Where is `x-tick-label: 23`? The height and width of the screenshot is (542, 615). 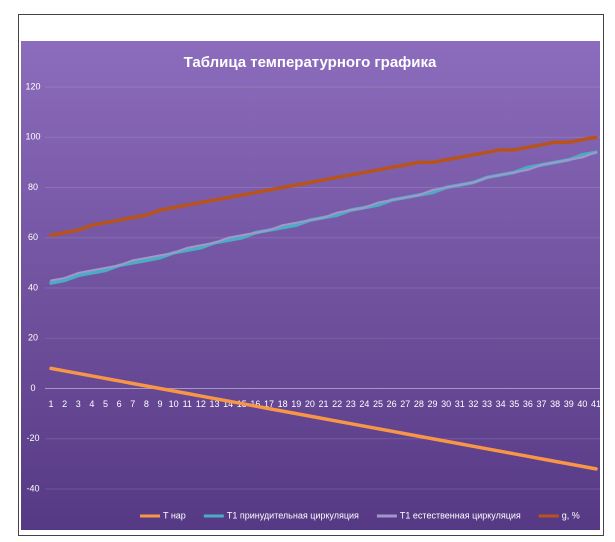 x-tick-label: 23 is located at coordinates (351, 404).